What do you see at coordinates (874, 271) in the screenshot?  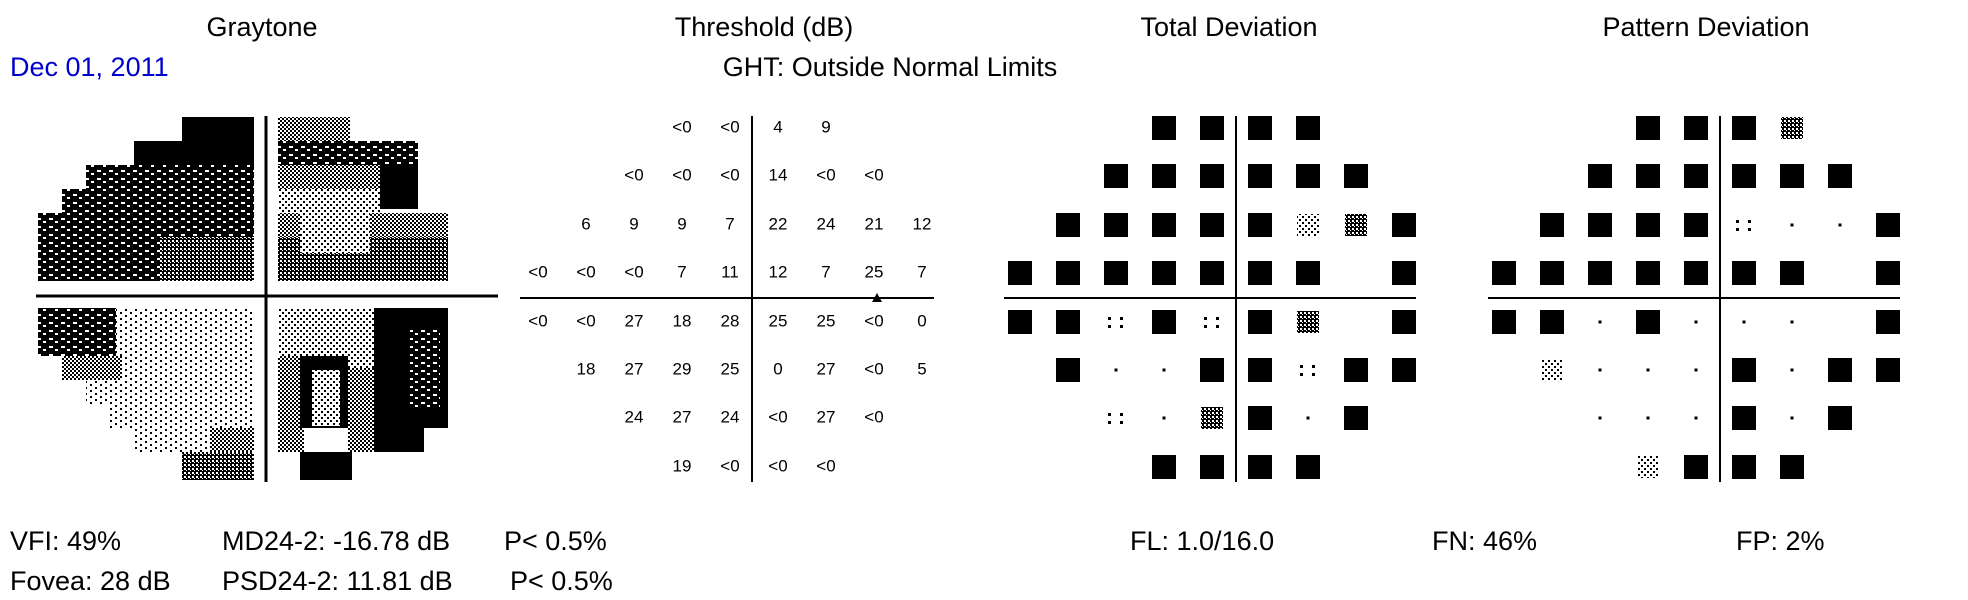 I see `threshold-value: 25` at bounding box center [874, 271].